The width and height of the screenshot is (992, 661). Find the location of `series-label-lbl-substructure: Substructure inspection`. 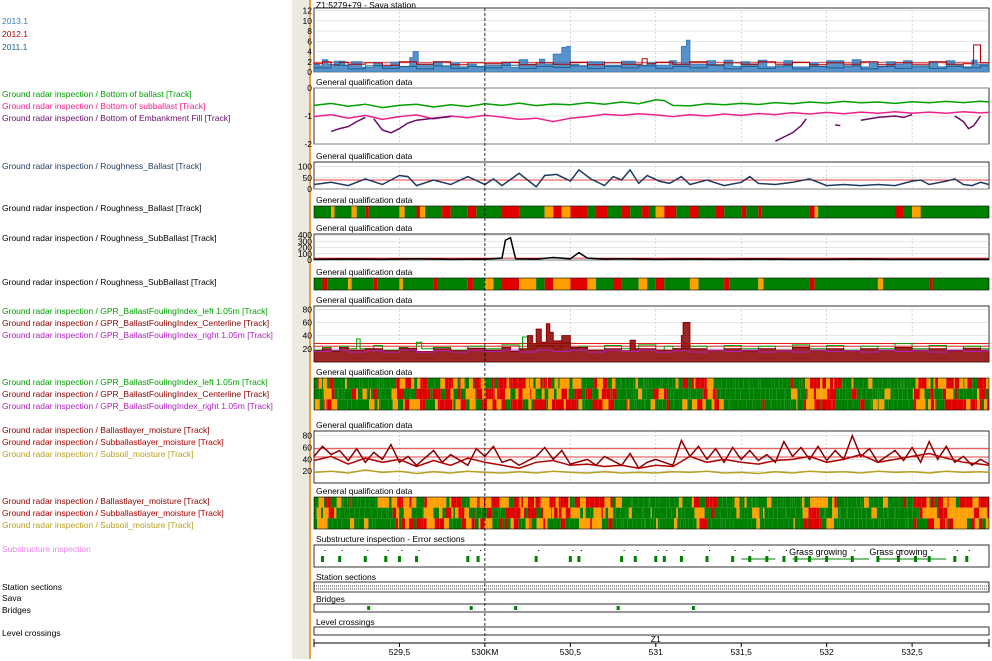

series-label-lbl-substructure: Substructure inspection is located at coordinates (46, 549).